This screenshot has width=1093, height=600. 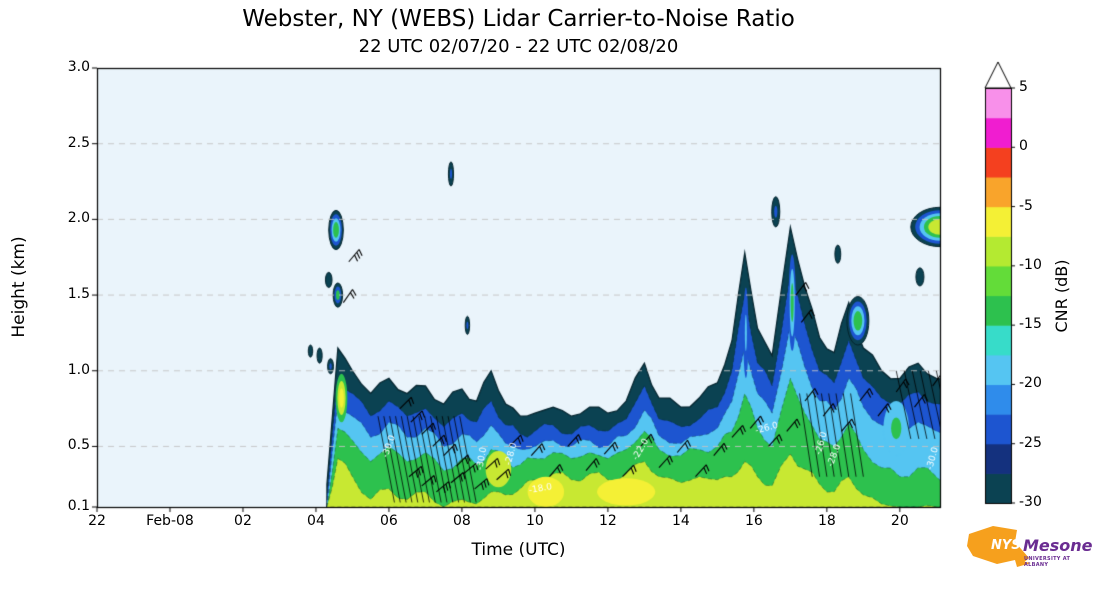 I want to click on logo-tagline-text: UNIVERSITY AT ALBANY, so click(x=1047, y=562).